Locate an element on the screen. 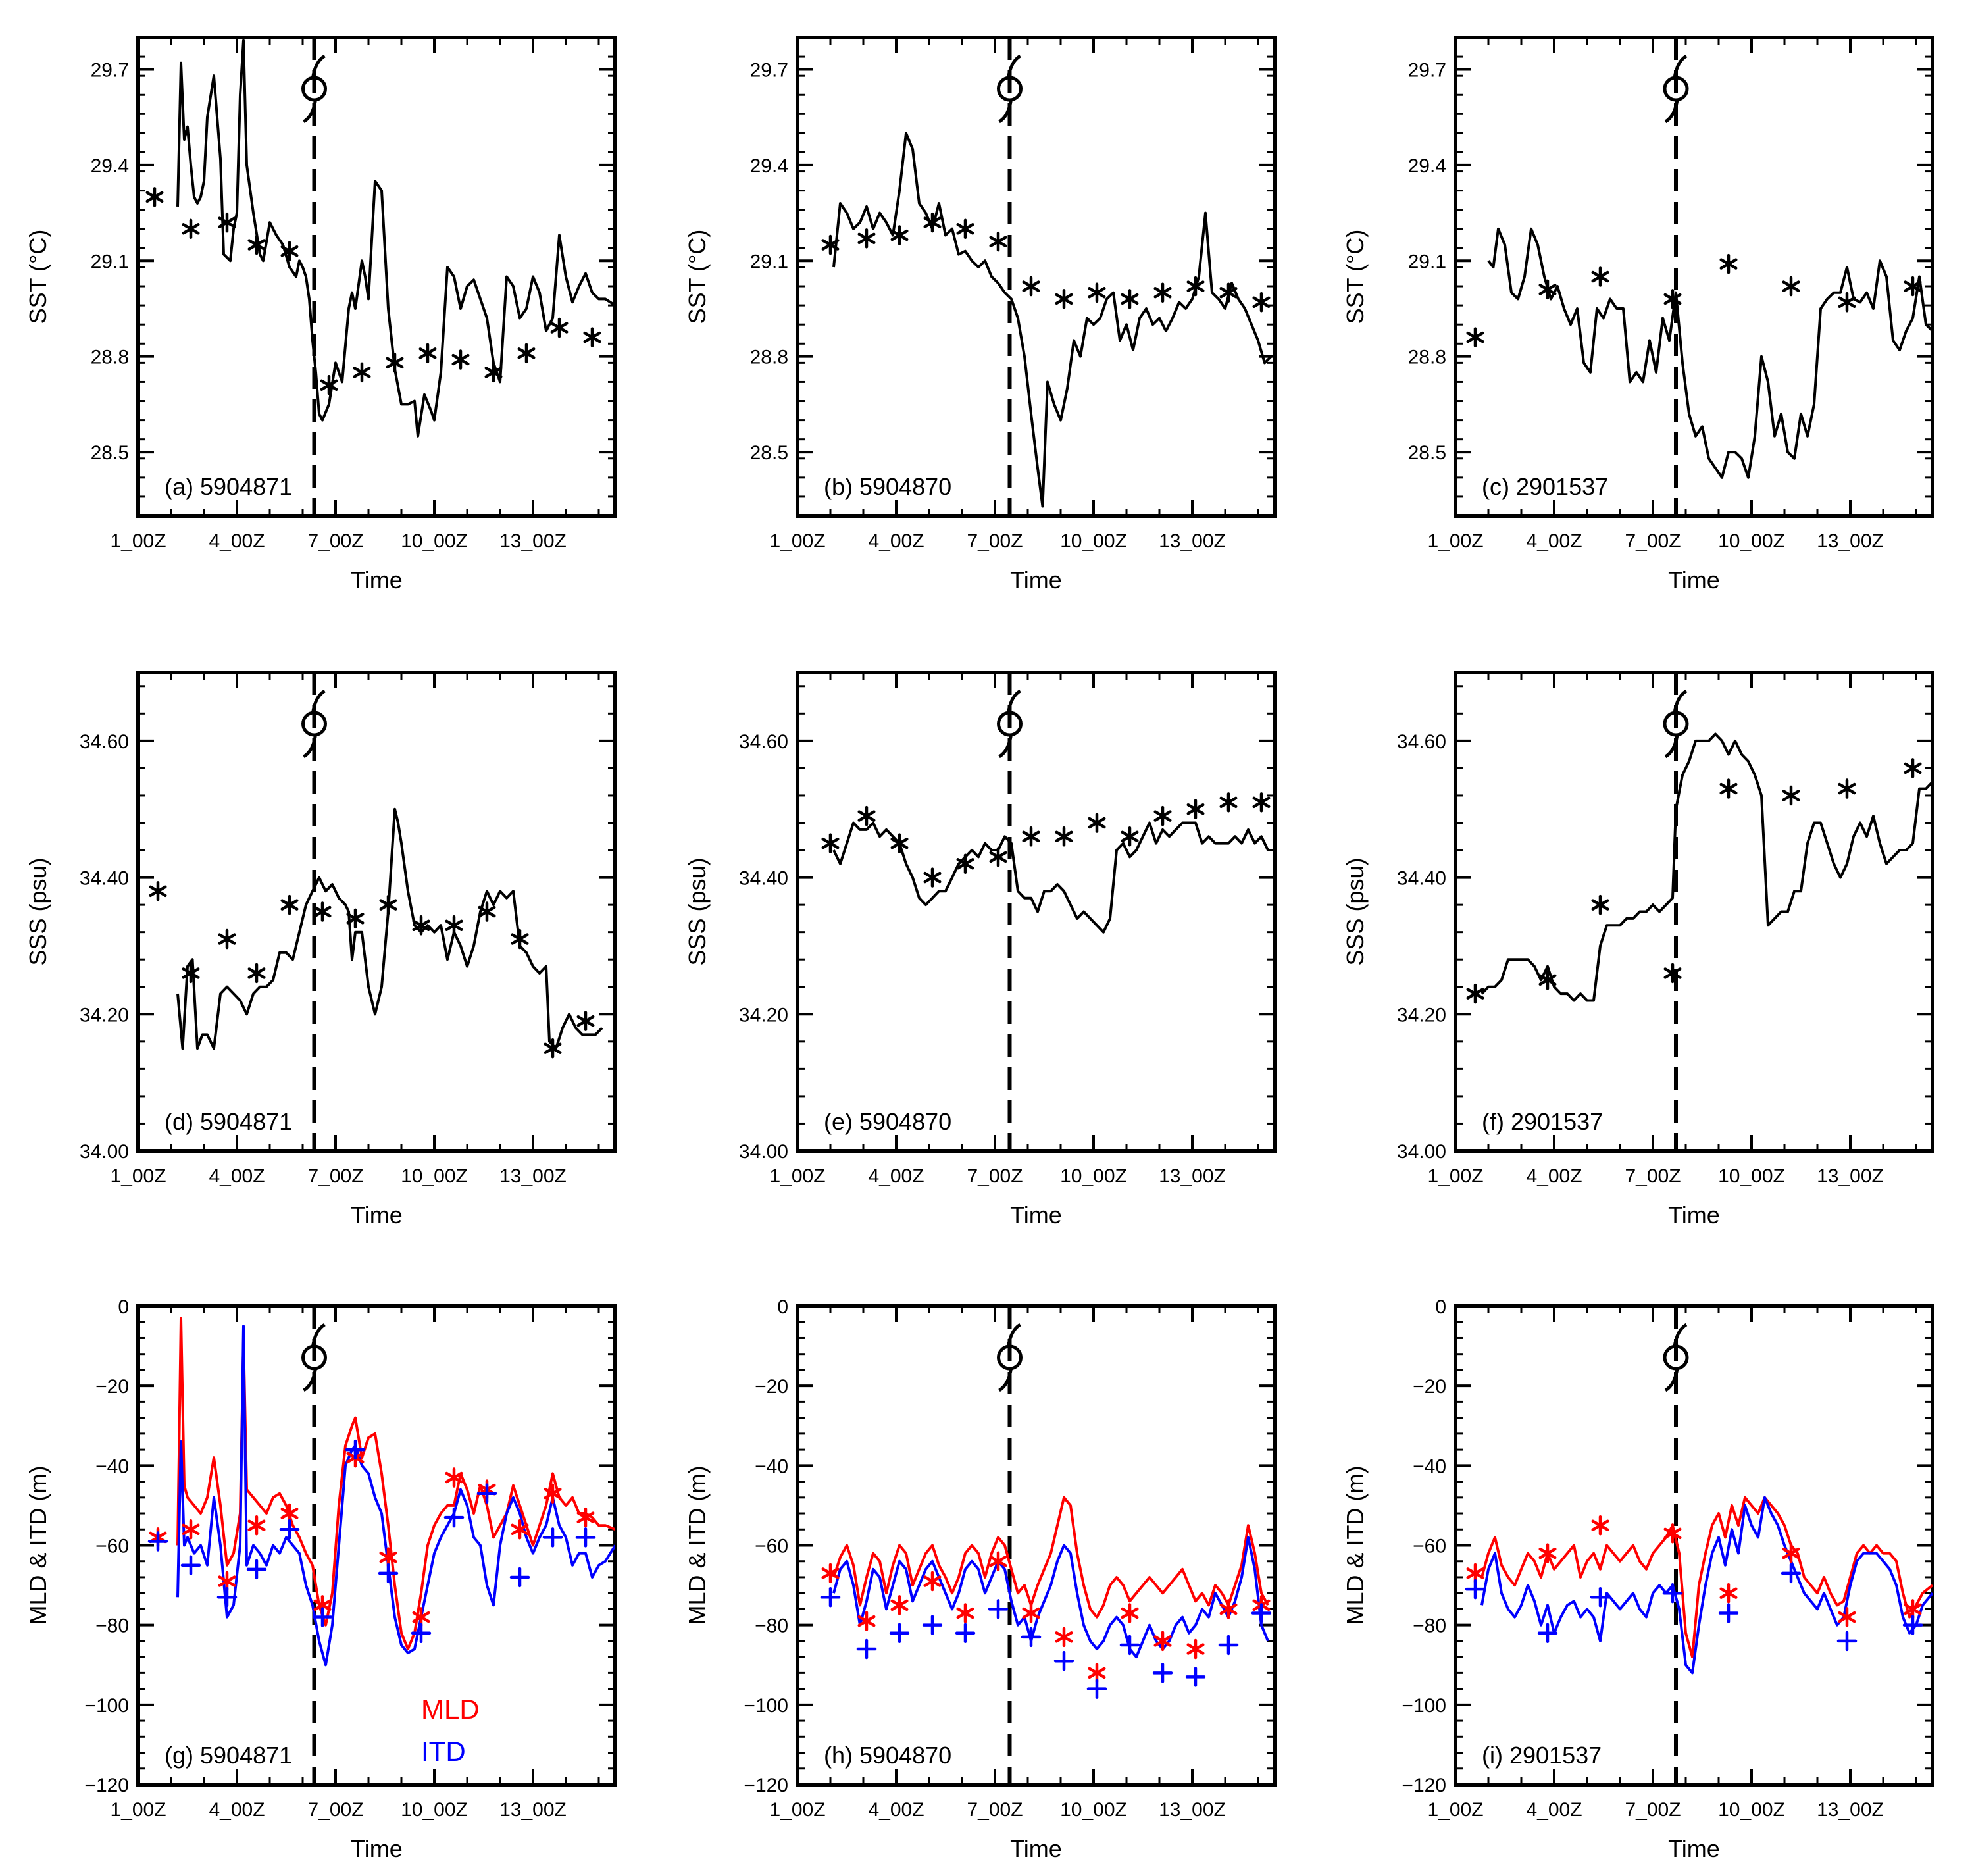  y-tick-label: −100 is located at coordinates (766, 1706).